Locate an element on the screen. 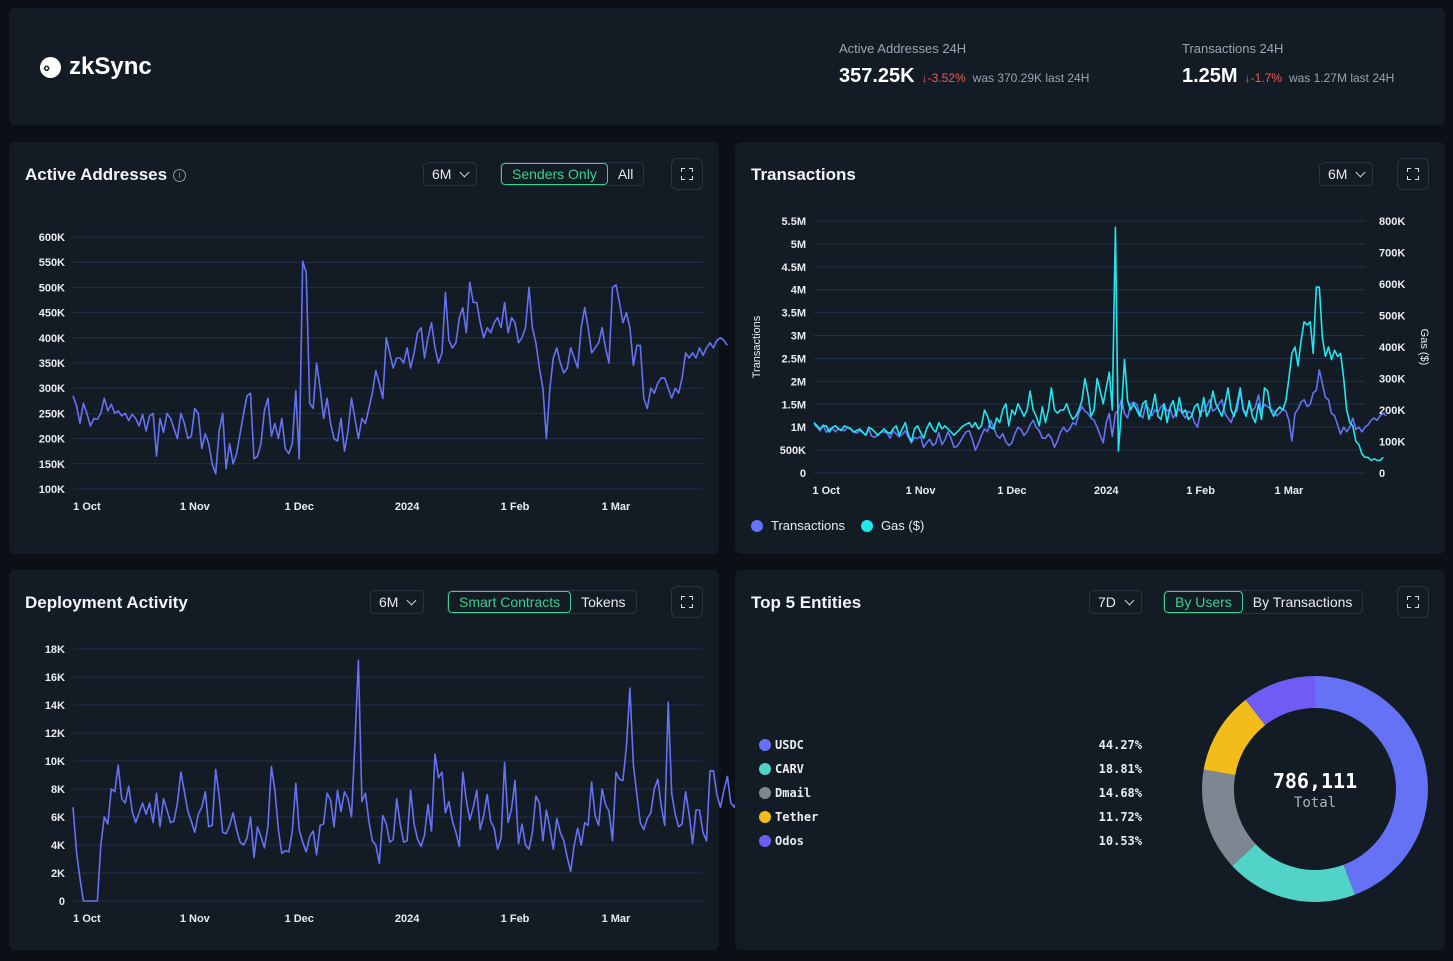  panel-title-text: Top 5 Entities is located at coordinates (806, 602).